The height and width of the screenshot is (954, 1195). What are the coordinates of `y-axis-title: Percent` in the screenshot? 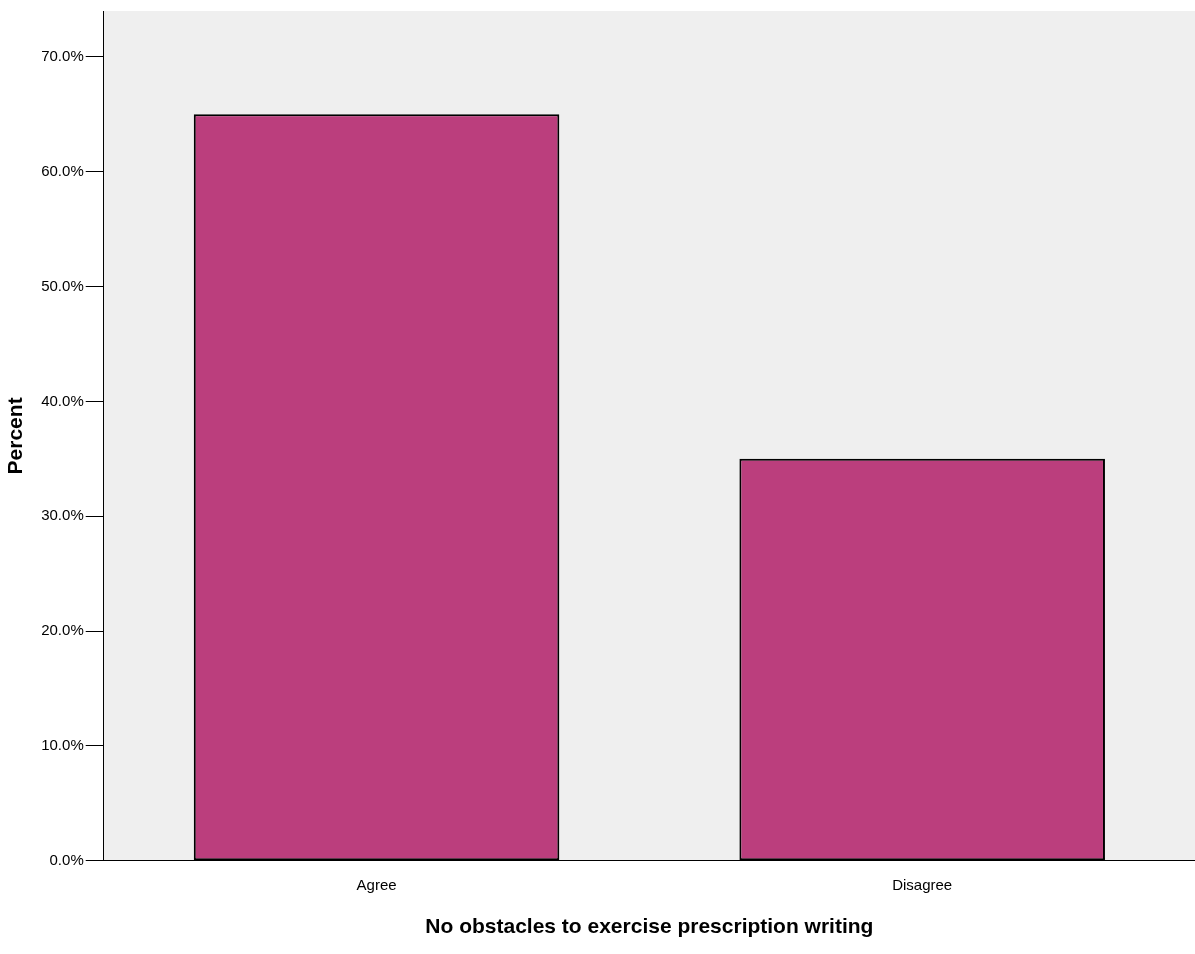 It's located at (15, 436).